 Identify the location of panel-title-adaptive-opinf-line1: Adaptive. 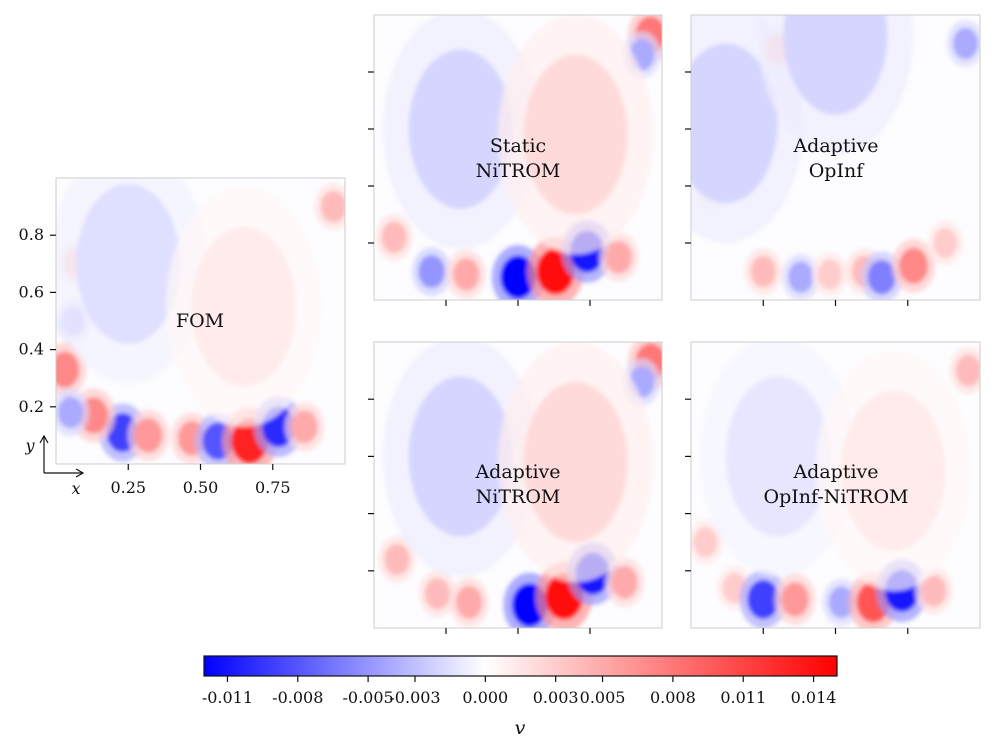
(835, 146).